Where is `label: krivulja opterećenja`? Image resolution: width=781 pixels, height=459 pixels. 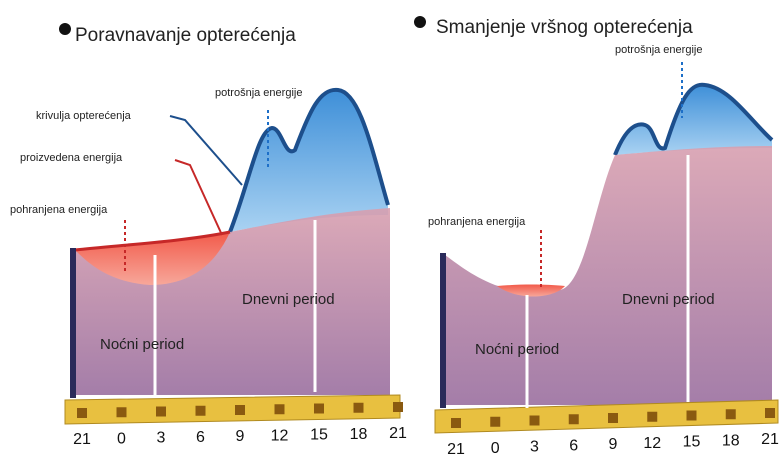 label: krivulja opterećenja is located at coordinates (84, 116).